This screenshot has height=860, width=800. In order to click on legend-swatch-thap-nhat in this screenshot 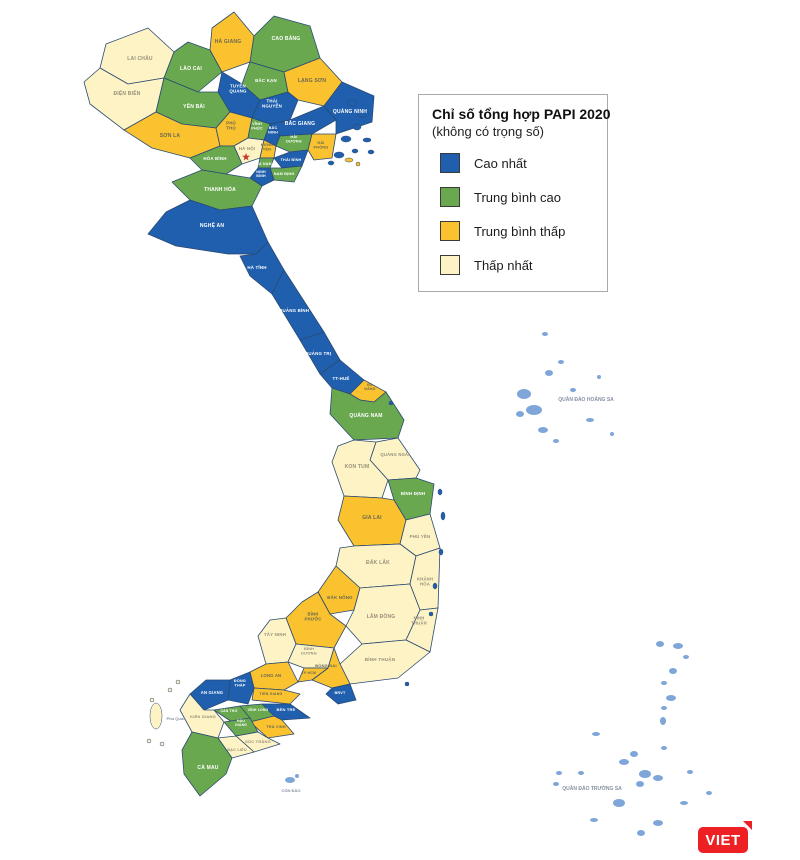, I will do `click(450, 265)`.